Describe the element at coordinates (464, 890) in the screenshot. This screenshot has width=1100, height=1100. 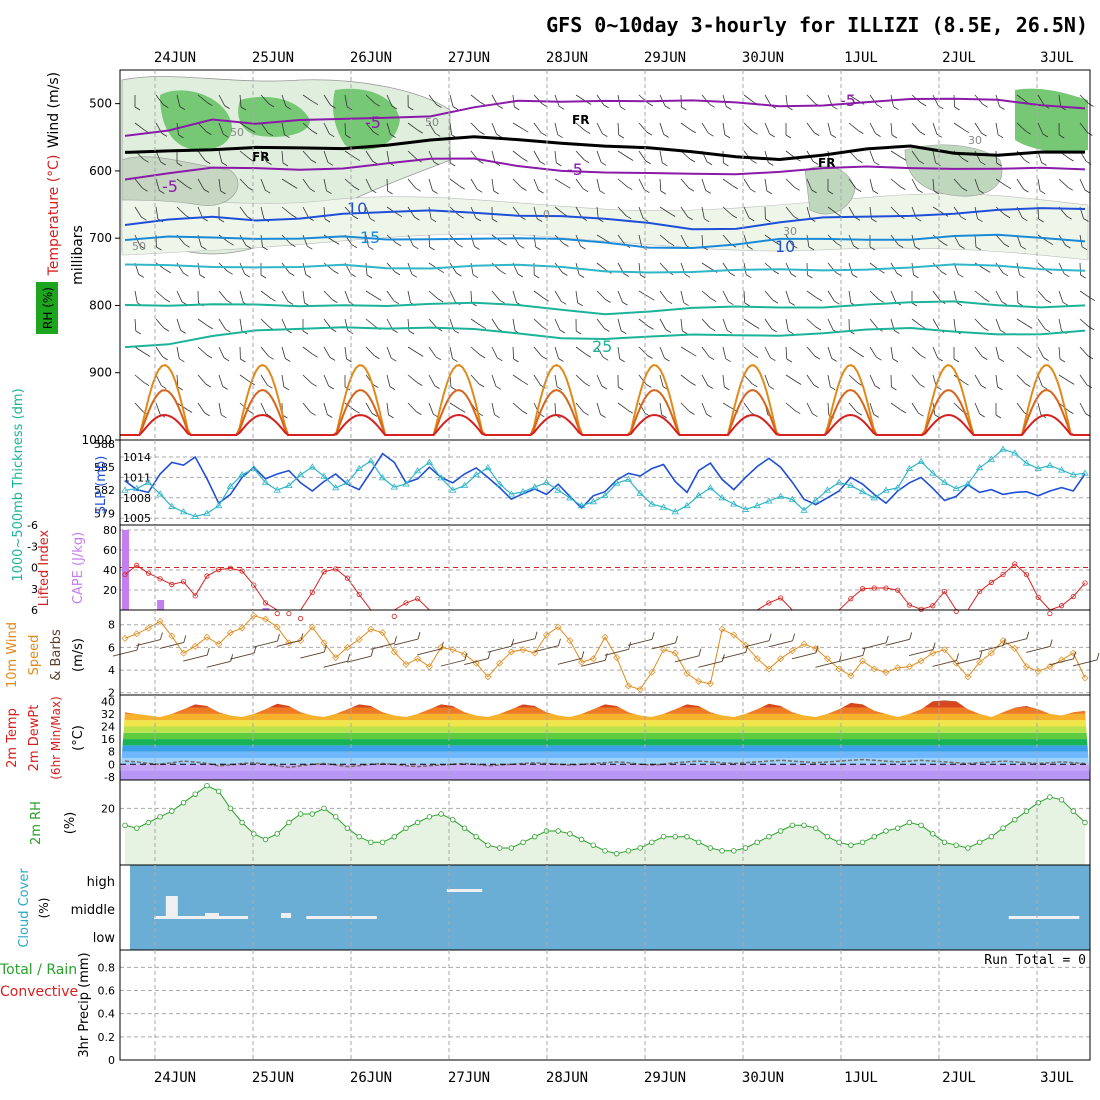
I see `cloud-bar-high` at that location.